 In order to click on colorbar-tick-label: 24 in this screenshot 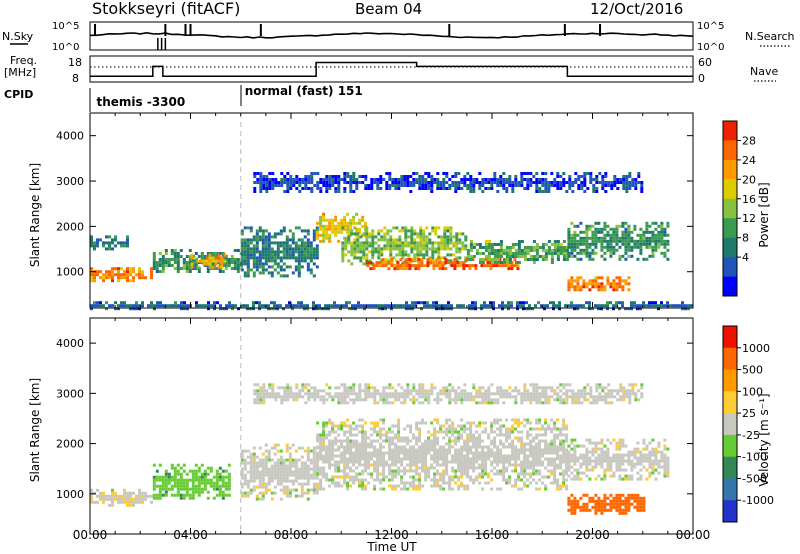, I will do `click(749, 160)`.